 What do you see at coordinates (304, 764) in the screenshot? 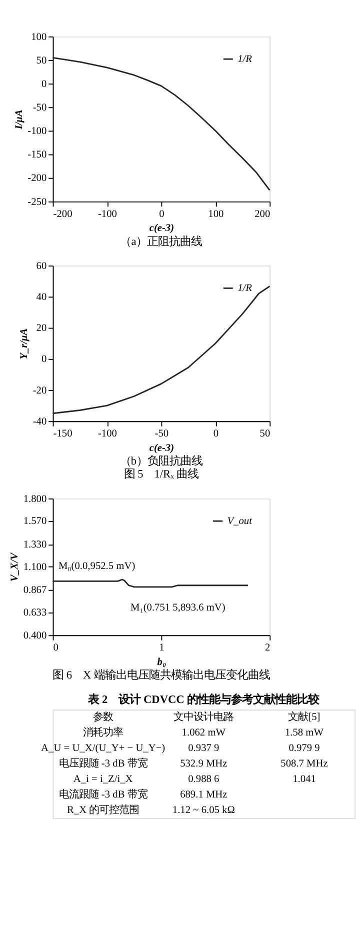
I see `text: 508.7 MHz` at bounding box center [304, 764].